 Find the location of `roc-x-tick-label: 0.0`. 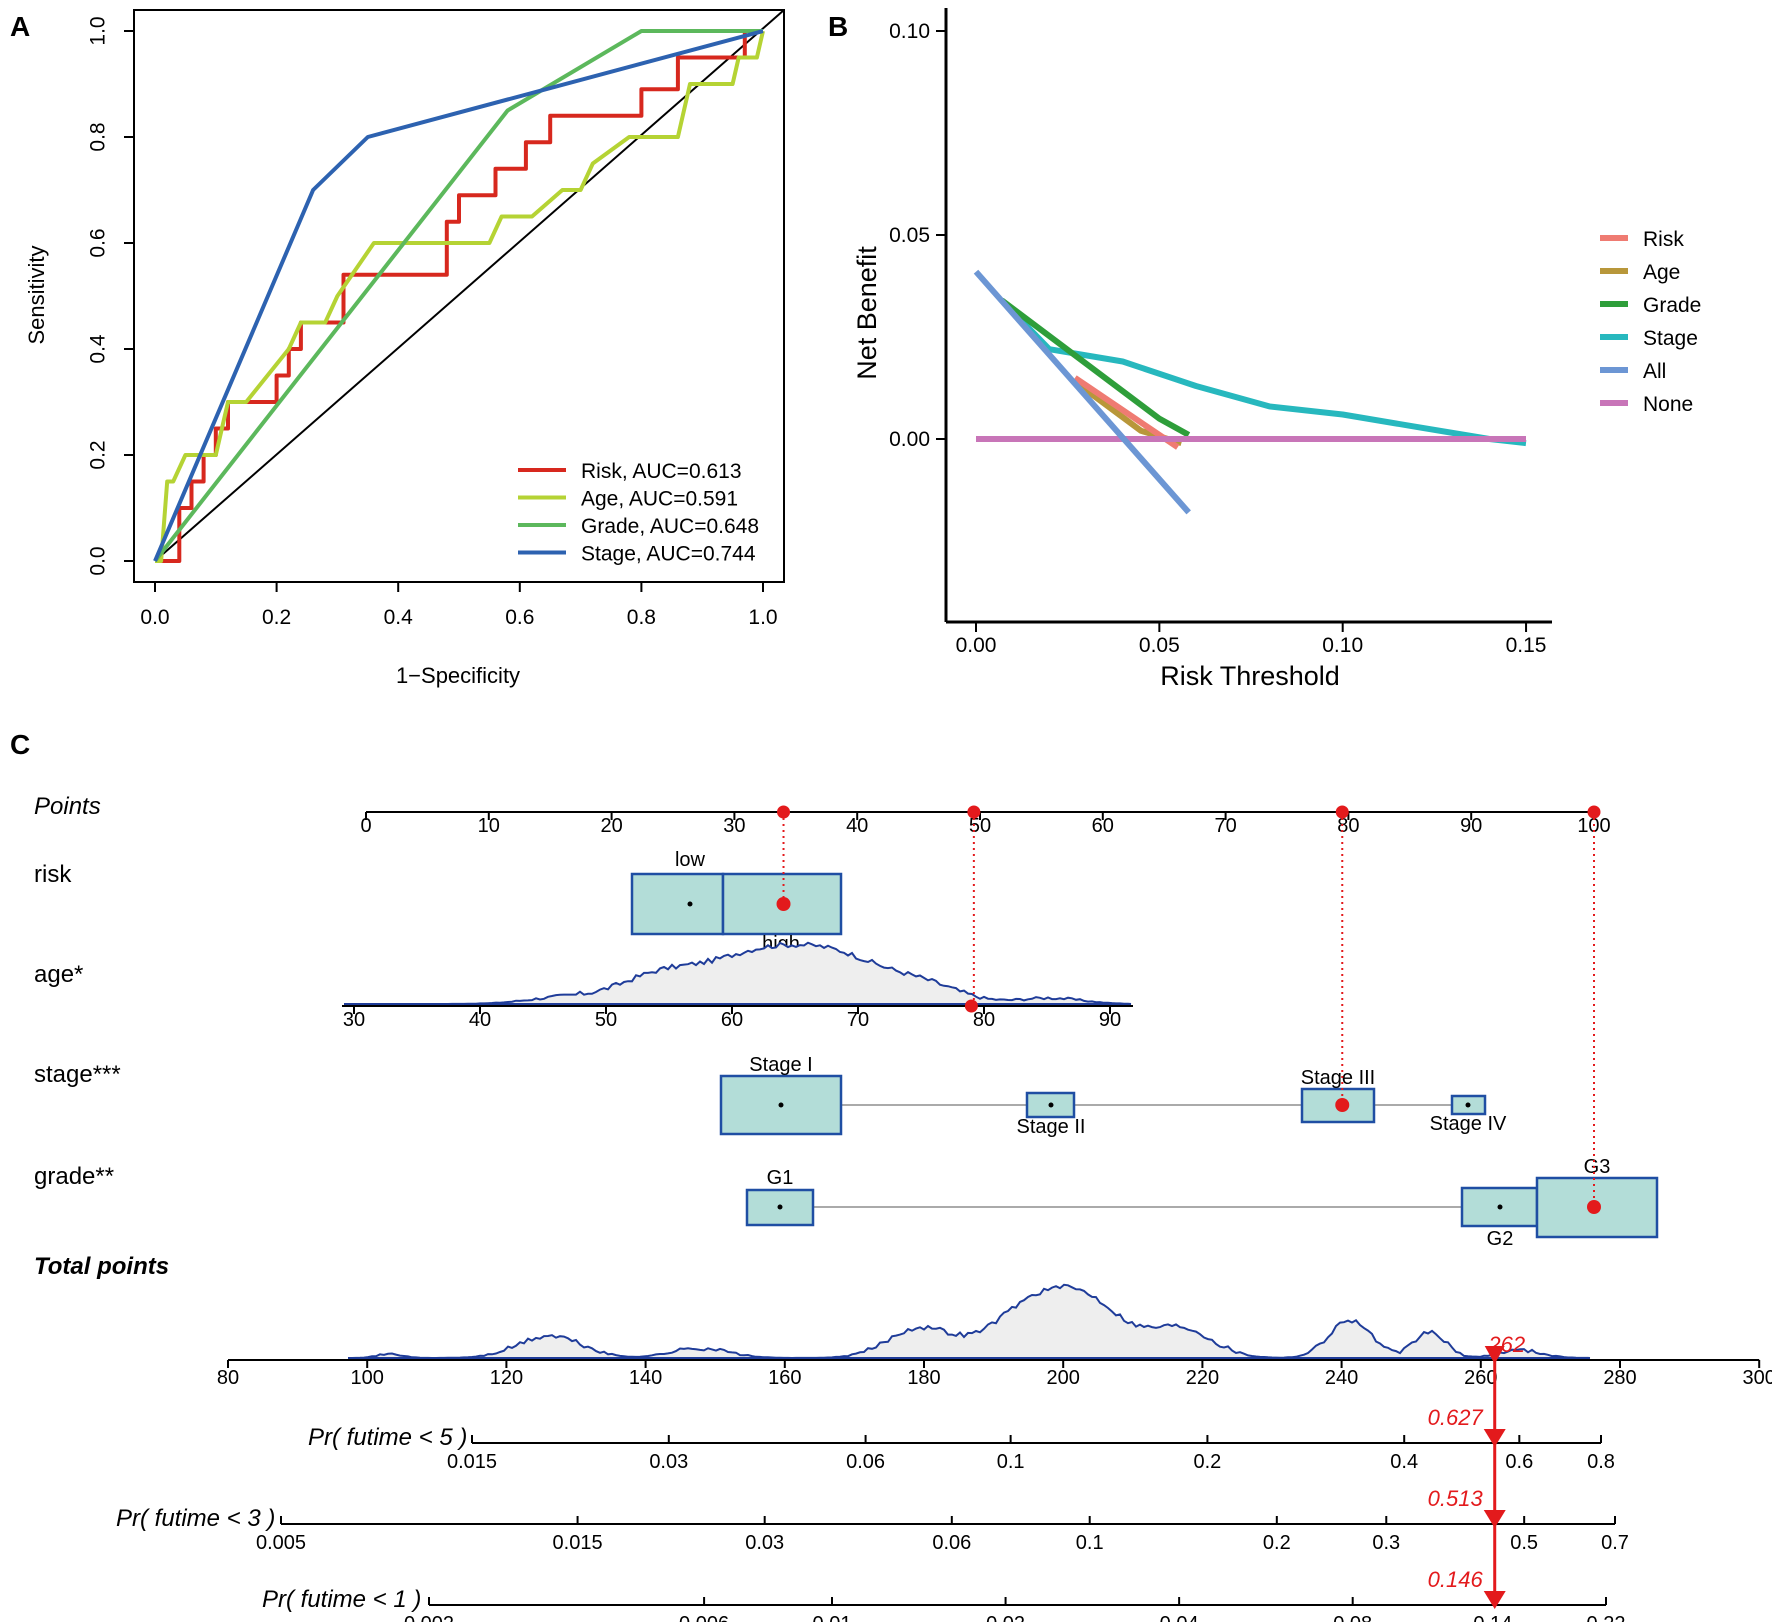

roc-x-tick-label: 0.0 is located at coordinates (154, 617).